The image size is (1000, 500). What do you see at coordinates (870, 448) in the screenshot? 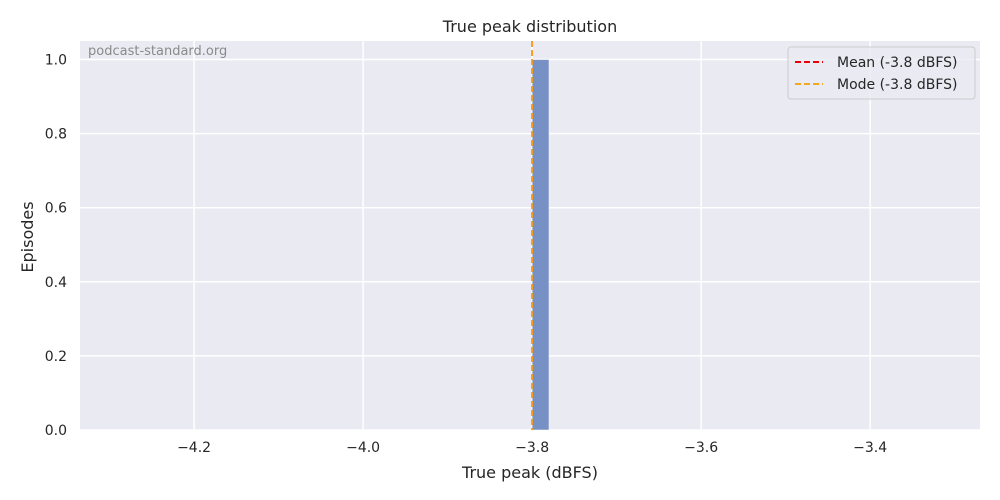
I see `x-tick-label: −3.4` at bounding box center [870, 448].